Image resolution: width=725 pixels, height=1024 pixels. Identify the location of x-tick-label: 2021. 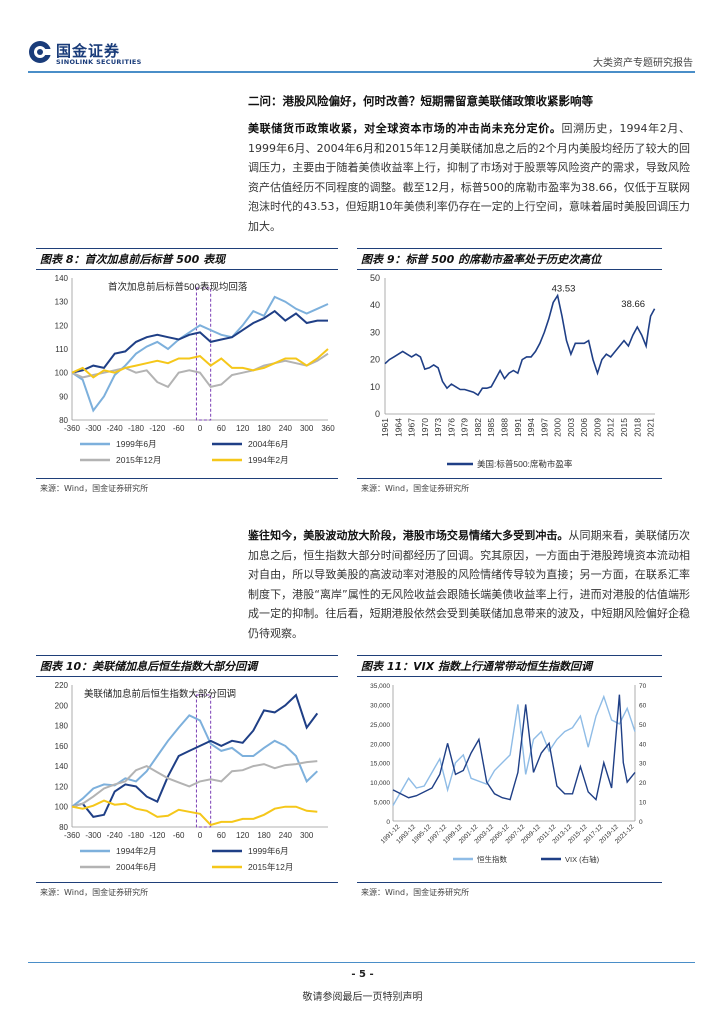
(651, 427).